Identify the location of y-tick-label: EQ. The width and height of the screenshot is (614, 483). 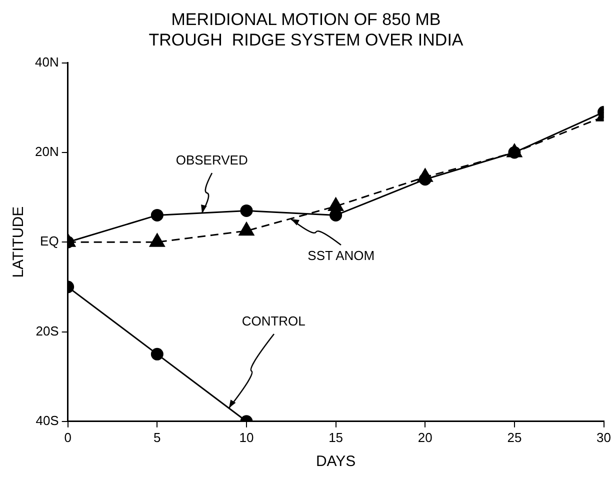
(49, 241).